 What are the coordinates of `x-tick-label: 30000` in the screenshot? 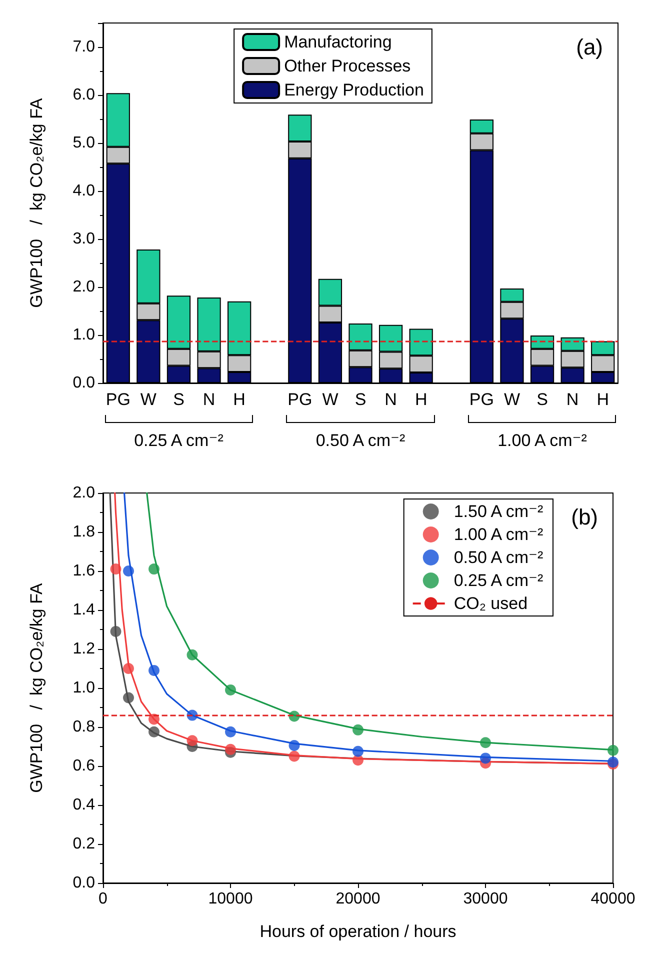 It's located at (485, 899).